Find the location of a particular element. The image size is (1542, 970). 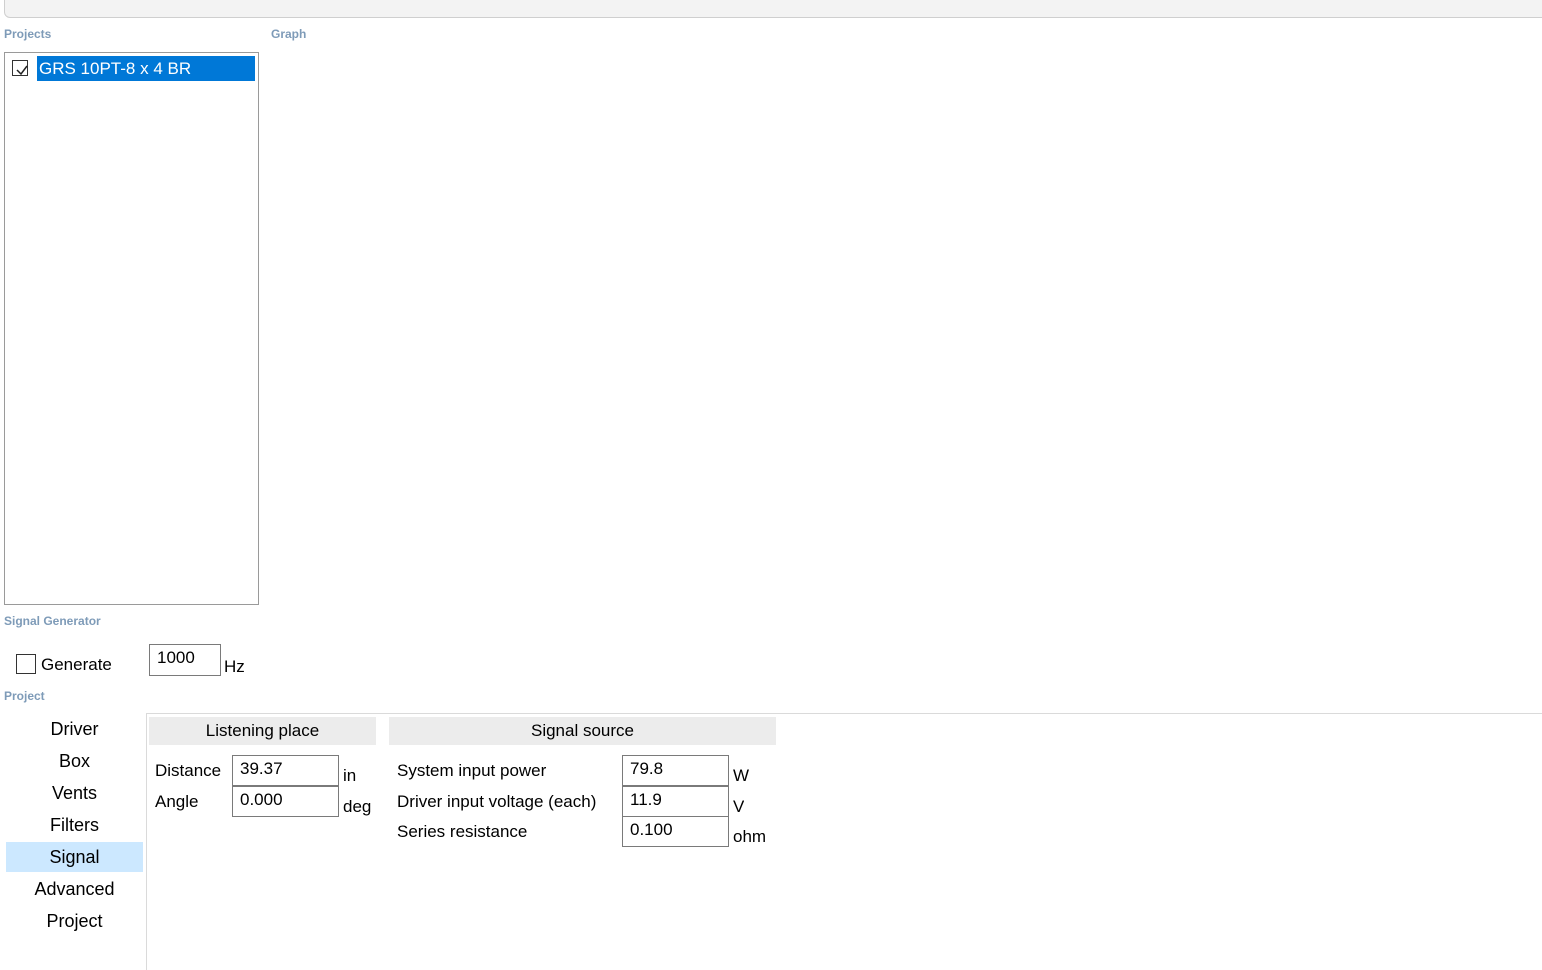

toolbar is located at coordinates (773, 9).